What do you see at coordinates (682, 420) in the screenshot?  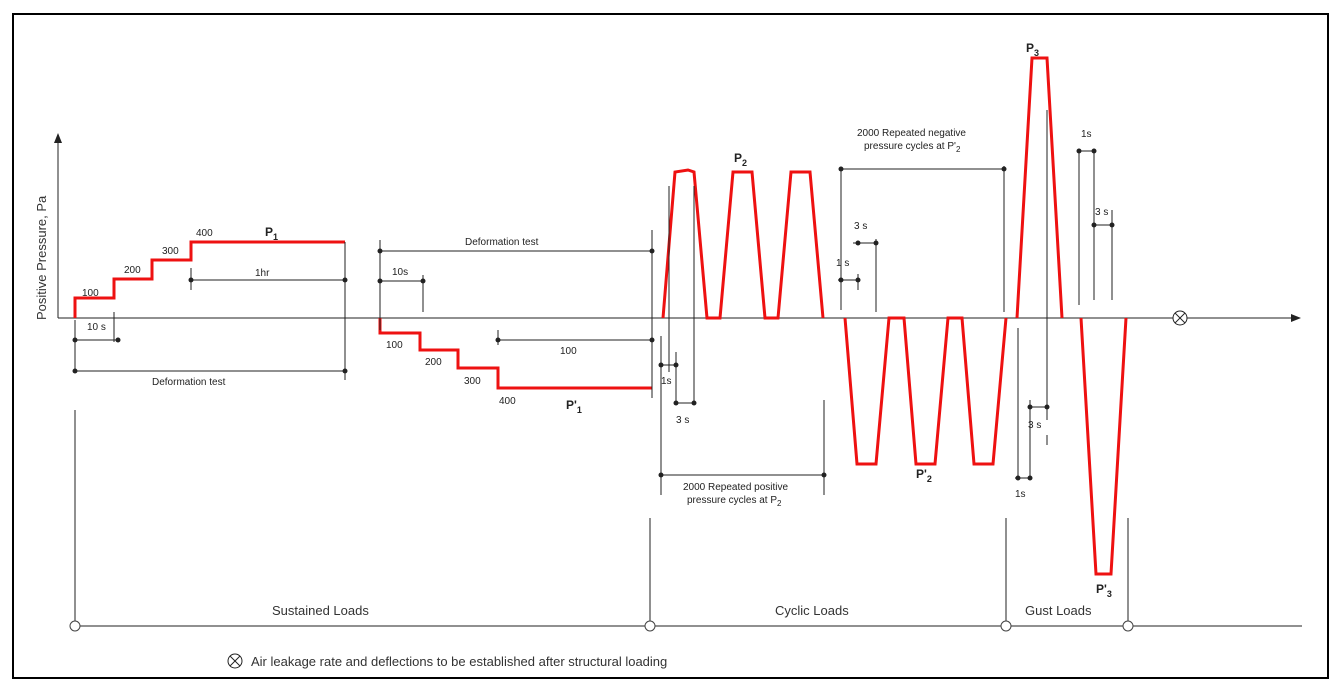 I see `time-3s-cyclic: 3 s` at bounding box center [682, 420].